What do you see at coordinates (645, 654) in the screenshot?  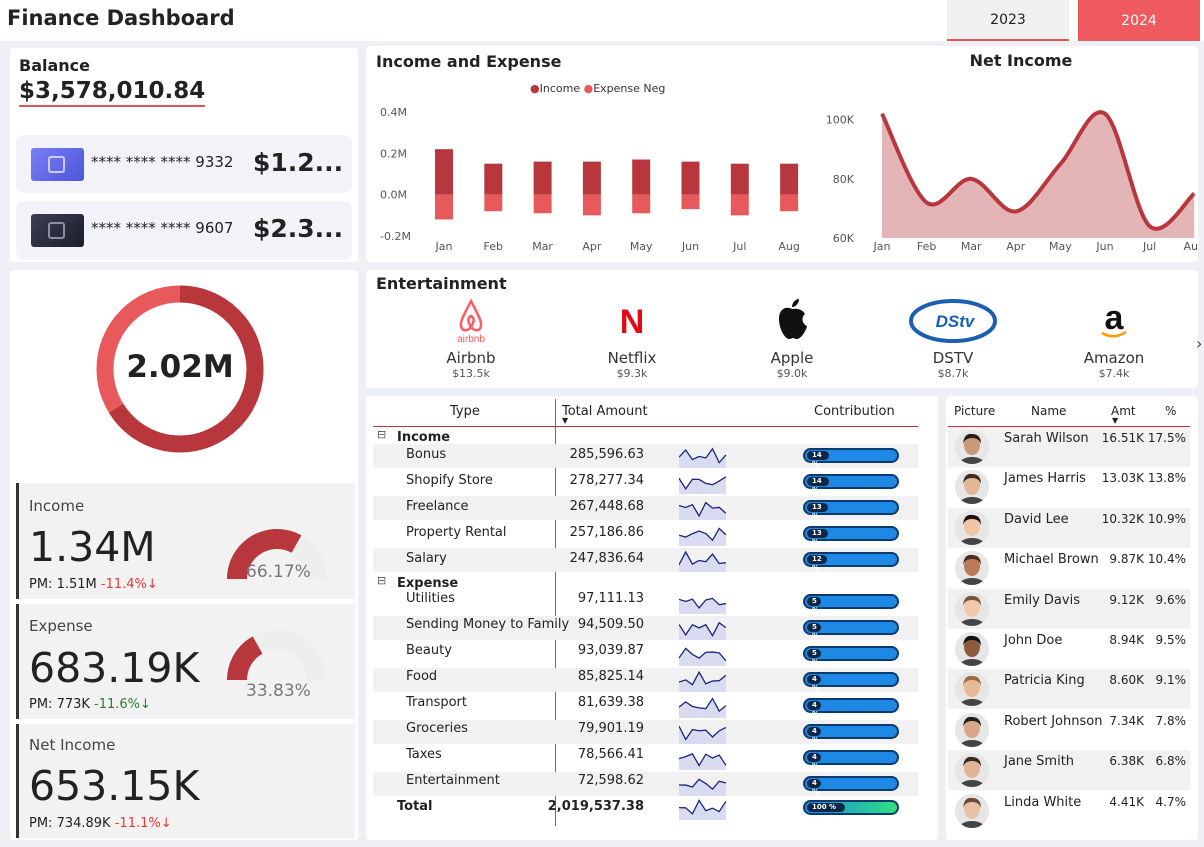 I see `table-row: Beauty 93,039.87 5 %` at bounding box center [645, 654].